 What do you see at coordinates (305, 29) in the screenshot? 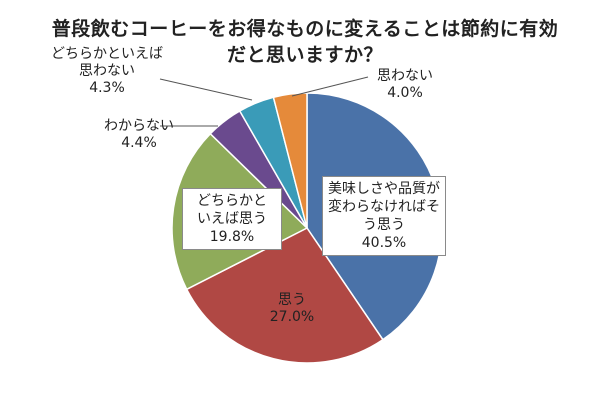
I see `chart-title-line-1: 普段飲むコーヒーをお得なものに変えることは節約に有効` at bounding box center [305, 29].